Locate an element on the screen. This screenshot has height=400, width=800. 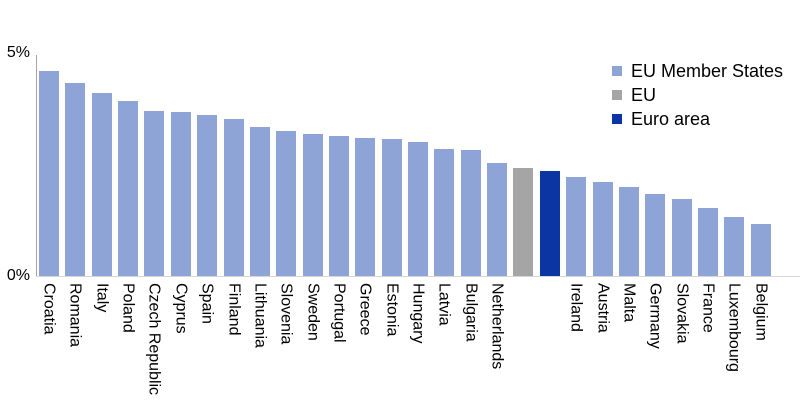
bar-col-finland: Finland is located at coordinates (233, 195).